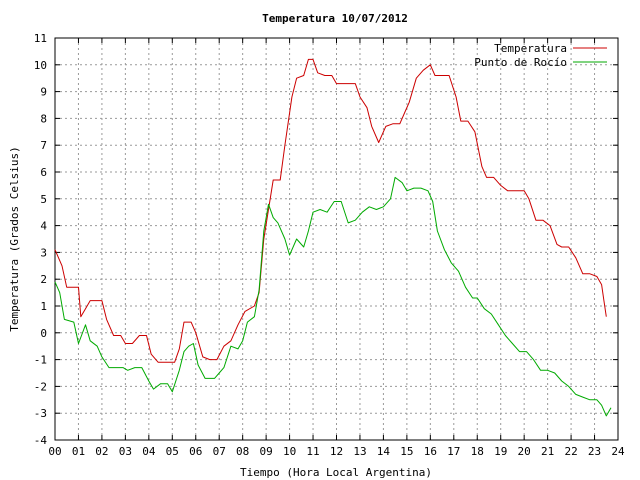  What do you see at coordinates (43, 306) in the screenshot?
I see `y-tick-label: 1` at bounding box center [43, 306].